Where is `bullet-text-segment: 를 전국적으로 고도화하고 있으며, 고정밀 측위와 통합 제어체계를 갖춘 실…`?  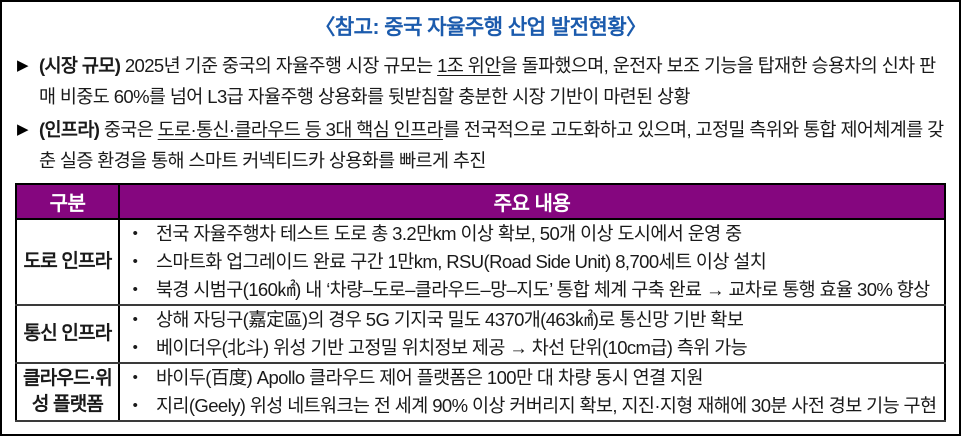 bullet-text-segment: 를 전국적으로 고도화하고 있으며, 고정밀 측위와 통합 제어체계를 갖춘 실… is located at coordinates (491, 145).